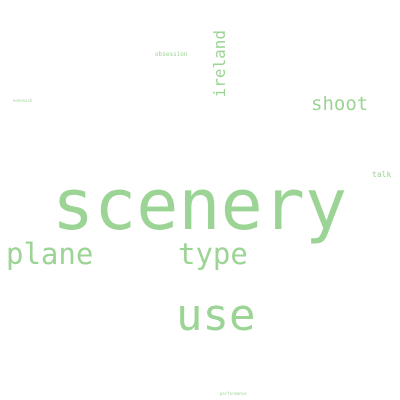 This screenshot has width=400, height=400. What do you see at coordinates (23, 100) in the screenshot?
I see `word-nonesuch: nonesuch` at bounding box center [23, 100].